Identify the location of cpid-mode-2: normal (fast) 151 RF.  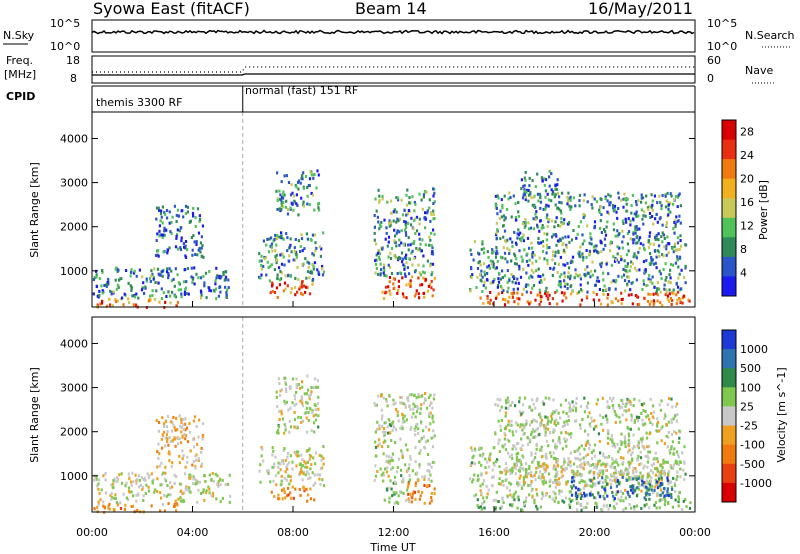
(301, 90).